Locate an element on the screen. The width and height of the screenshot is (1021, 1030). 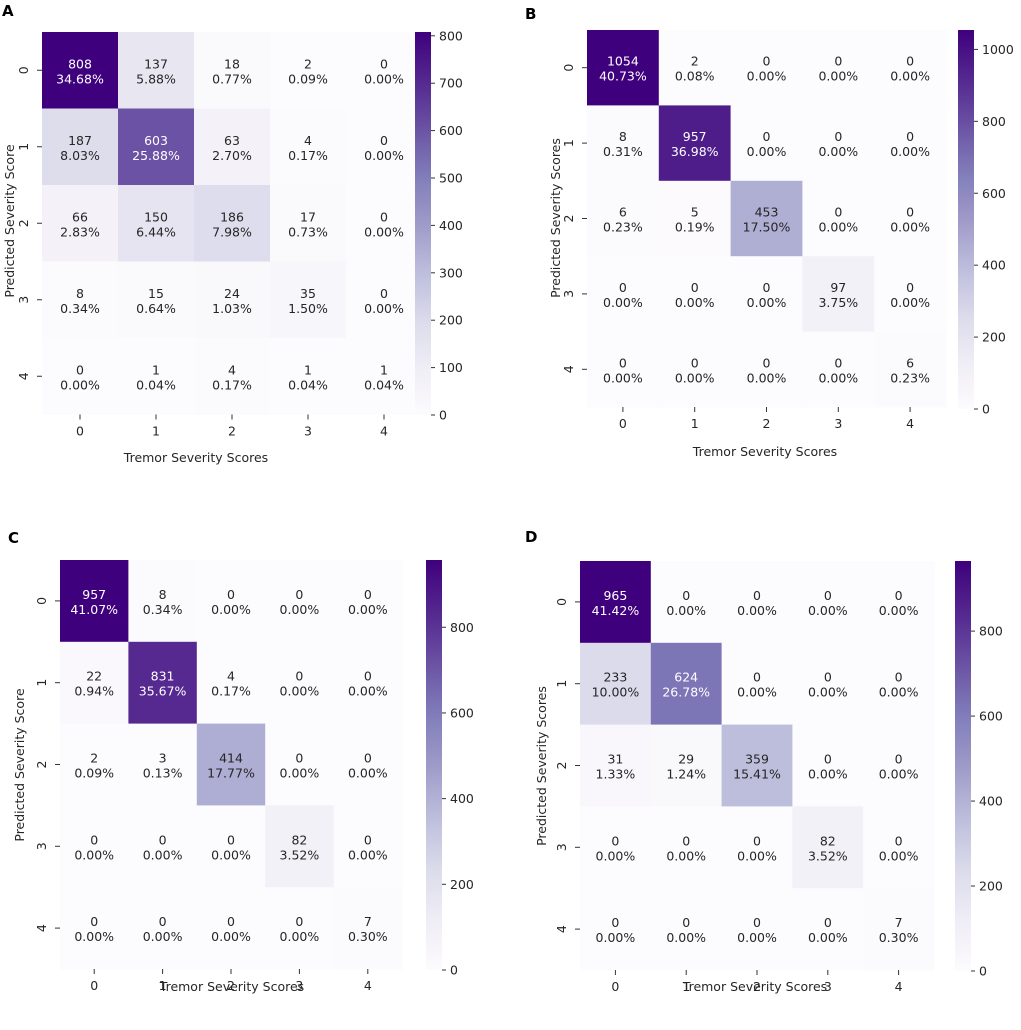
cell-count-label: 831 is located at coordinates (163, 676).